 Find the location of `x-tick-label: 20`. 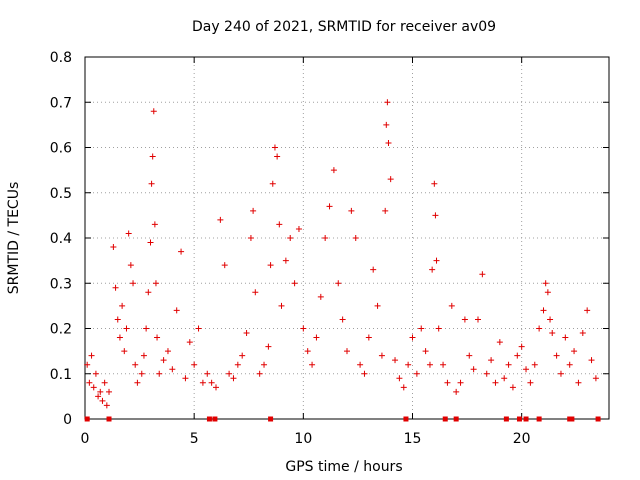

x-tick-label: 20 is located at coordinates (522, 439).